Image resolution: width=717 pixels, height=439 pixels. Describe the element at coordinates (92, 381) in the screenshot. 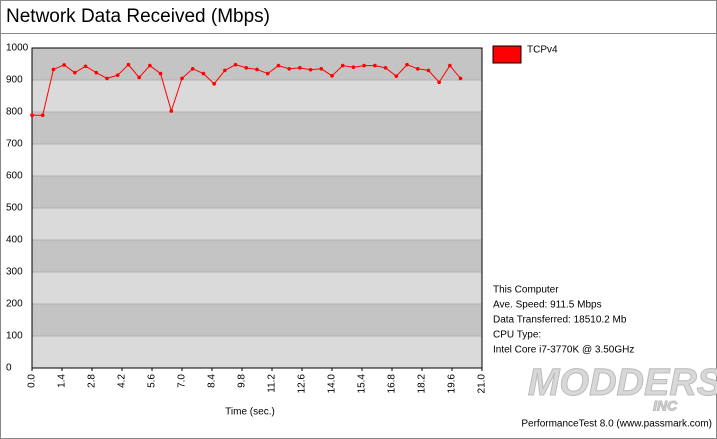

I see `x-tick-label: 2.8` at that location.